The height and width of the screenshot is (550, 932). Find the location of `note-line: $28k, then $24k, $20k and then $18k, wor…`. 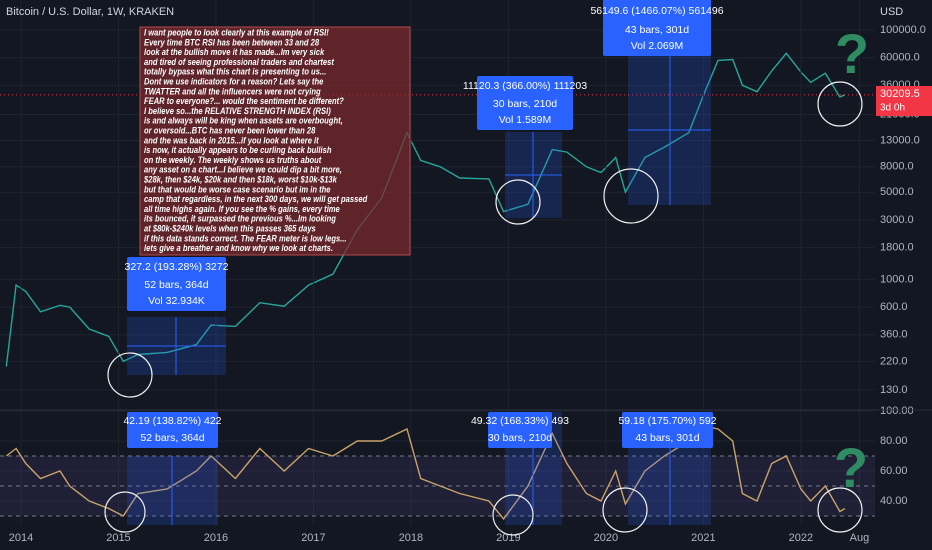

note-line: $28k, then $24k, $20k and then $18k, wor… is located at coordinates (240, 179).